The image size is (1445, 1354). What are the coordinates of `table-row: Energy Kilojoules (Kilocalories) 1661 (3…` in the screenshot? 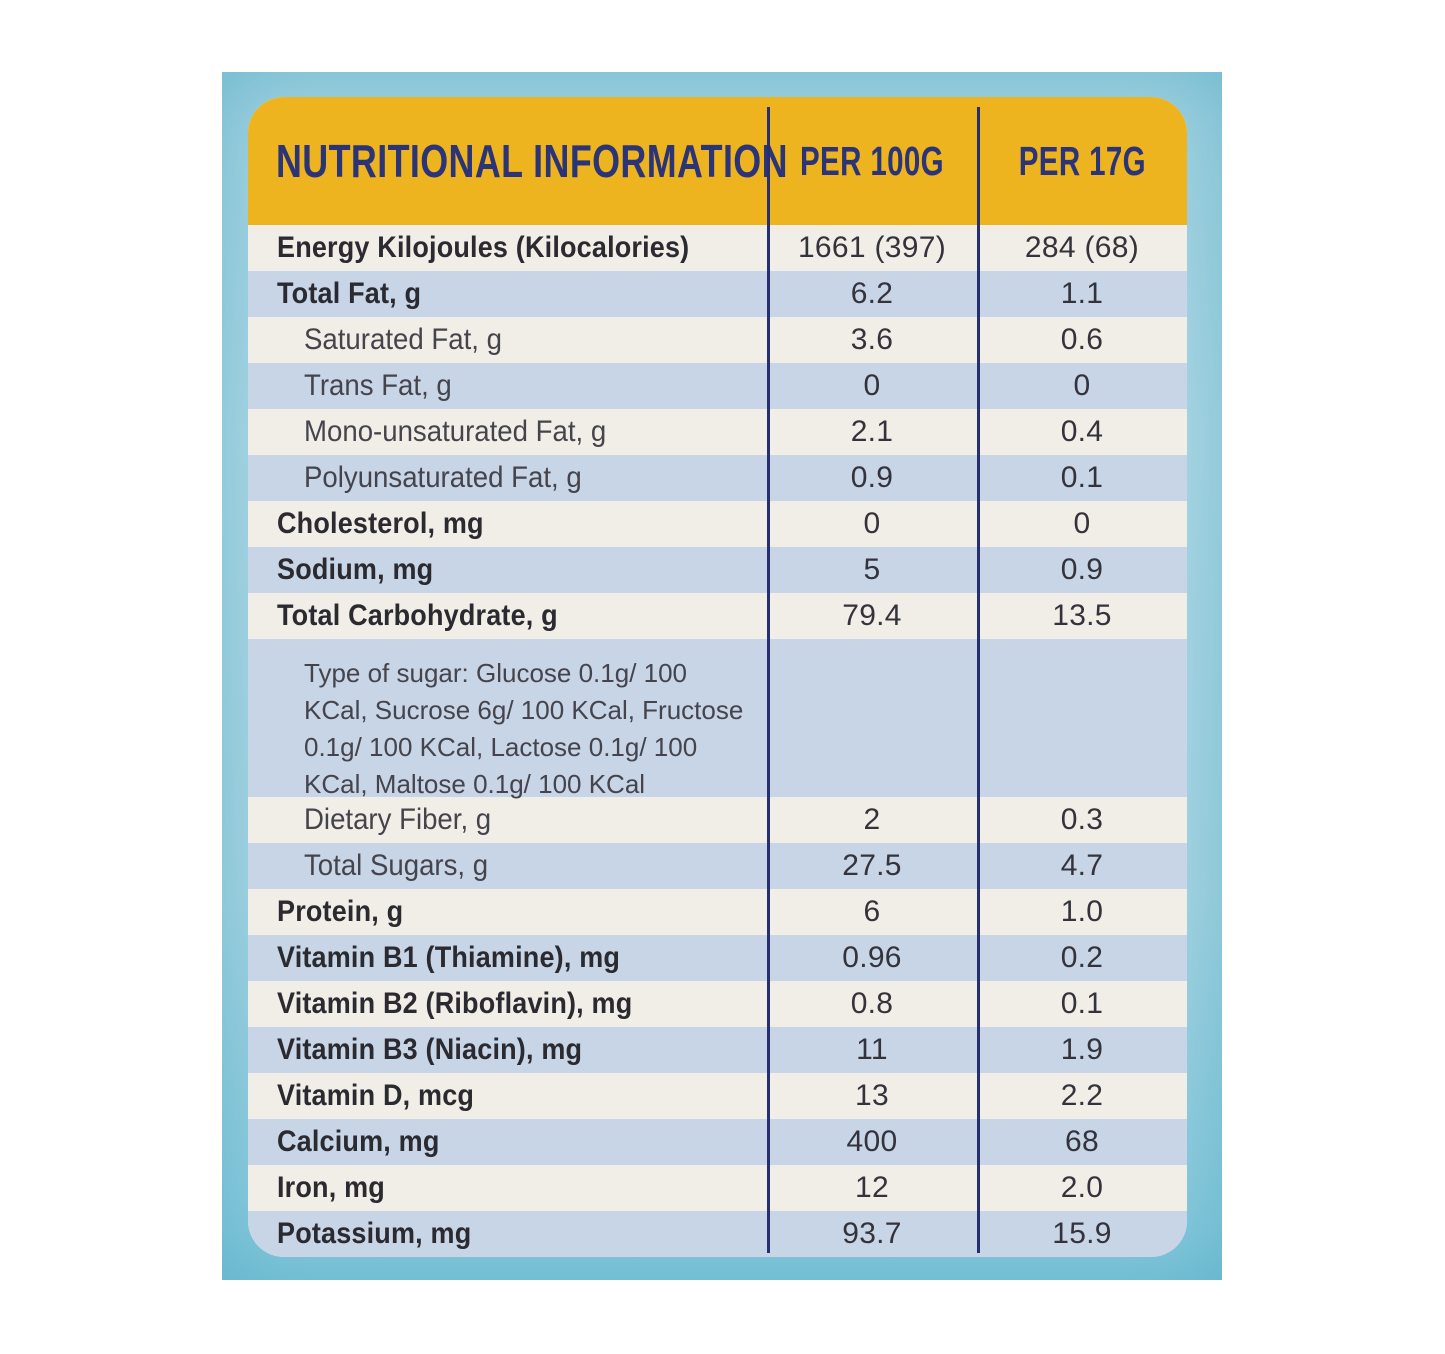 It's located at (717, 248).